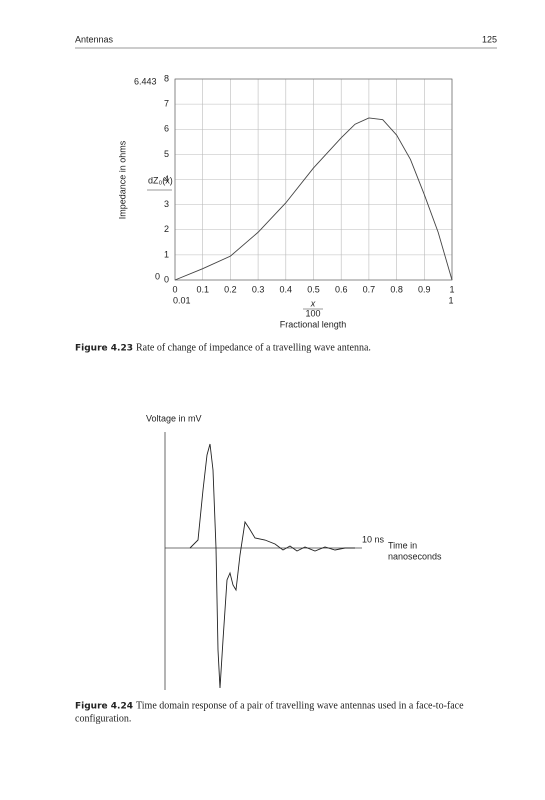 Image resolution: width=545 pixels, height=800 pixels. What do you see at coordinates (166, 179) in the screenshot?
I see `y-tick-label: 4` at bounding box center [166, 179].